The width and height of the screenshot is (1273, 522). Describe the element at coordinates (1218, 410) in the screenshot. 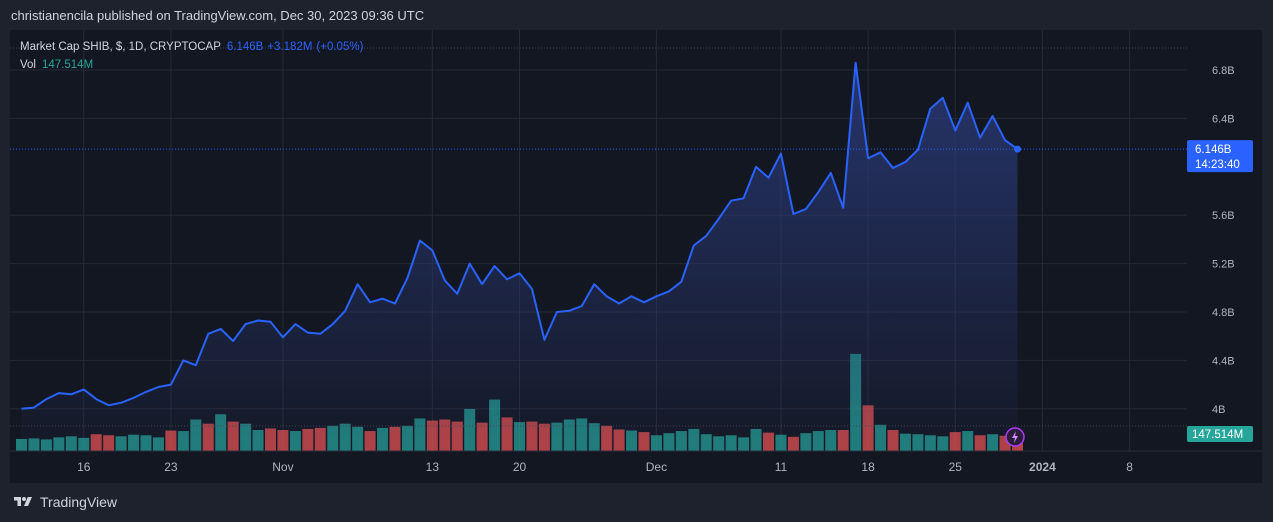

I see `y-tick-label: 4B` at that location.